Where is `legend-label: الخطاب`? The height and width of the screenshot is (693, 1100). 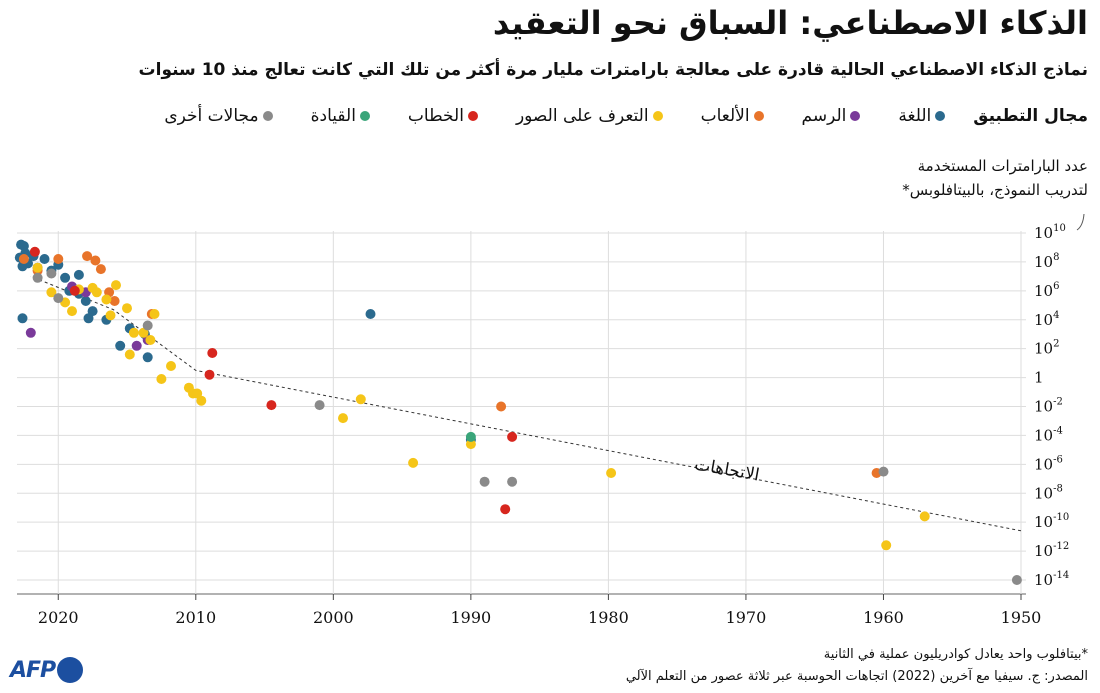 legend-label: الخطاب is located at coordinates (435, 116).